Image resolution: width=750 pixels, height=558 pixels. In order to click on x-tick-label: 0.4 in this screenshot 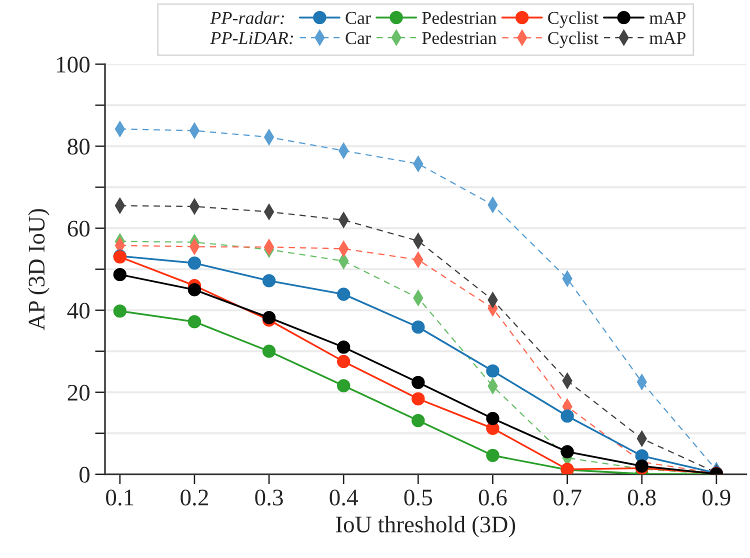, I will do `click(344, 498)`.